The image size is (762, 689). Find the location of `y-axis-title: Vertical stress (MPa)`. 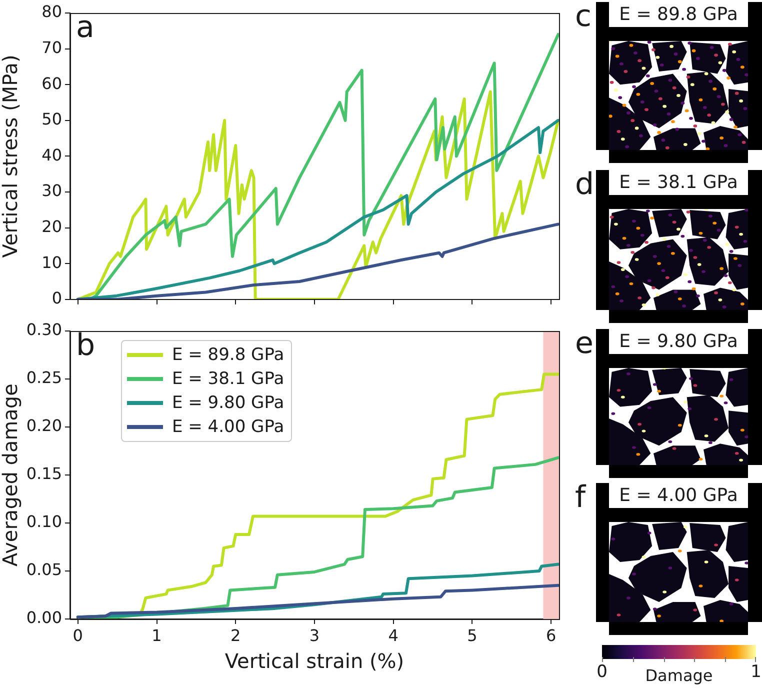

y-axis-title: Vertical stress (MPa) is located at coordinates (11, 156).